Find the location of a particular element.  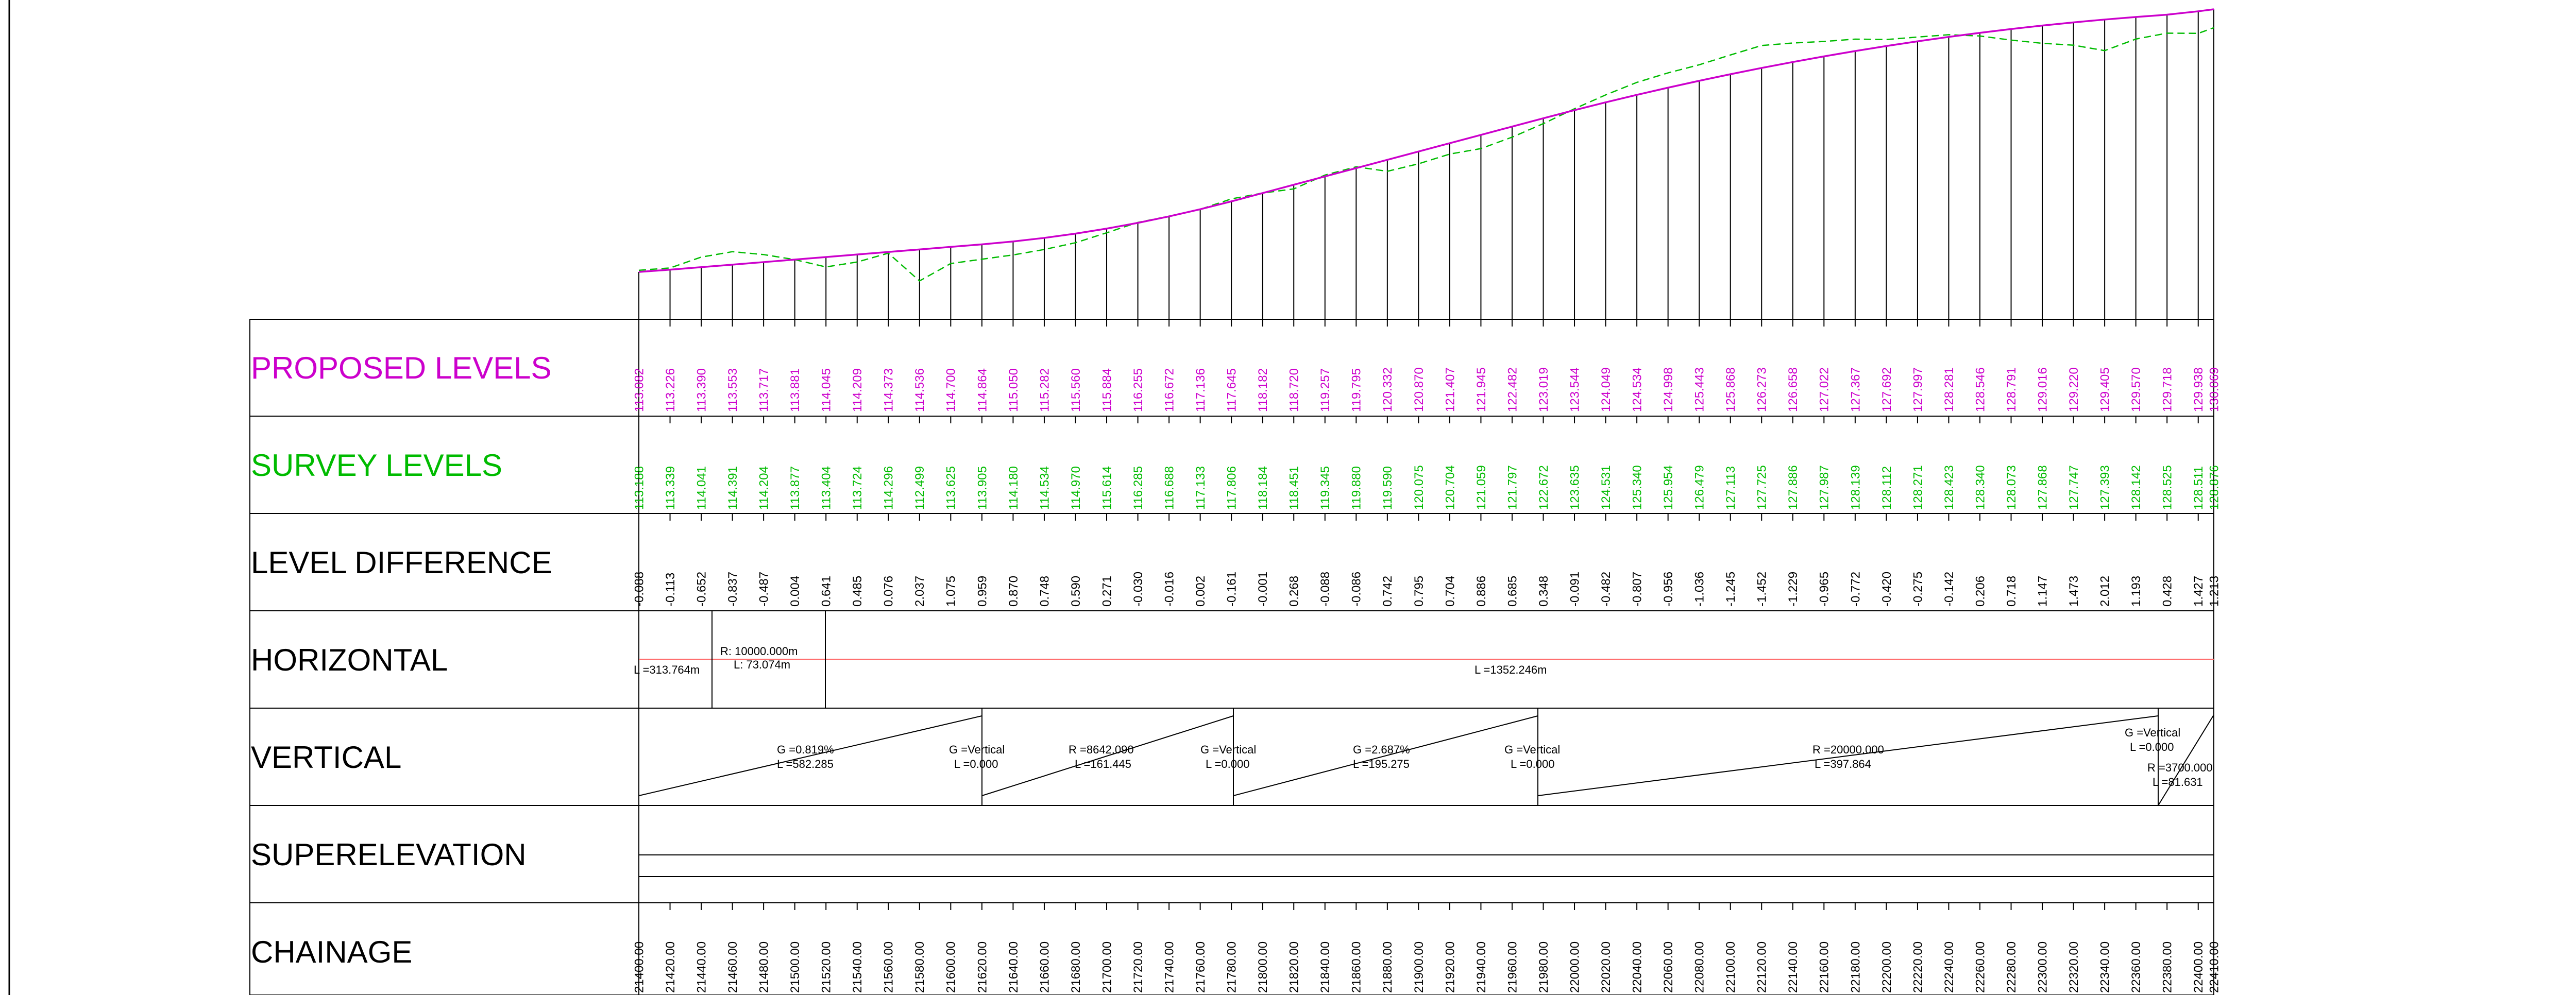

survey-level-value: 128.511 is located at coordinates (2199, 488).